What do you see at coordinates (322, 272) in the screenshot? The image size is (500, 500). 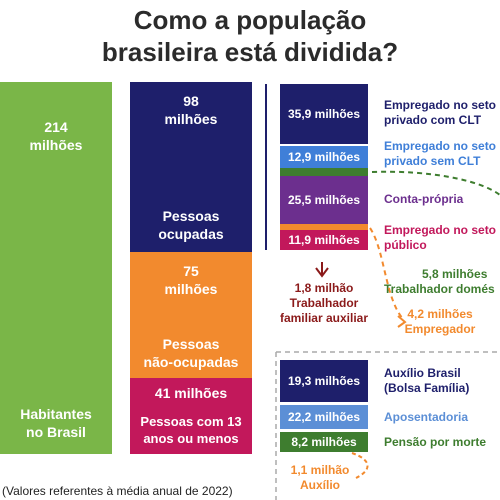 I see `arrow-familiar-head` at bounding box center [322, 272].